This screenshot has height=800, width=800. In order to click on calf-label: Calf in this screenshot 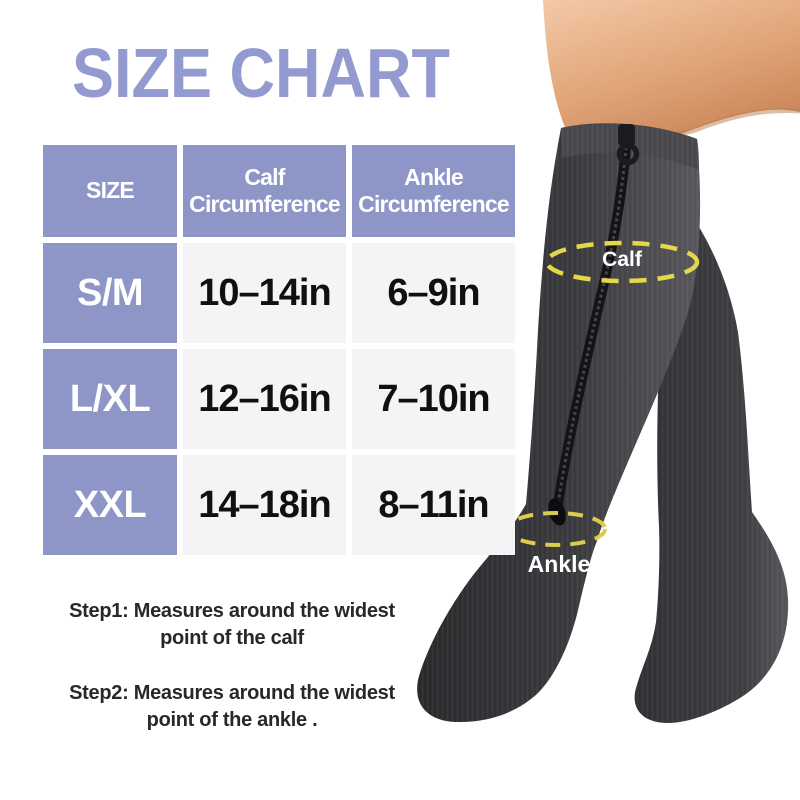, I will do `click(622, 259)`.